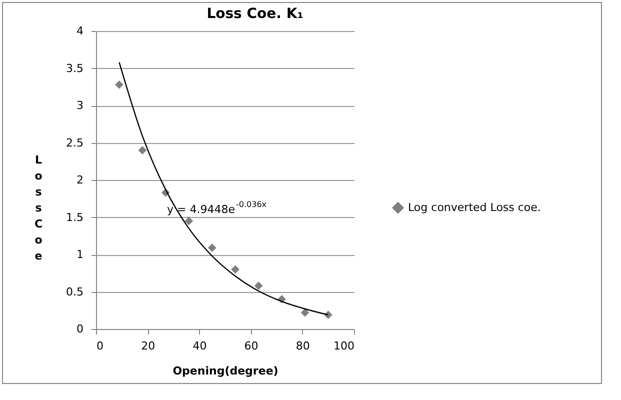 Image resolution: width=621 pixels, height=400 pixels. Describe the element at coordinates (80, 254) in the screenshot. I see `y-tick-label: 1` at that location.